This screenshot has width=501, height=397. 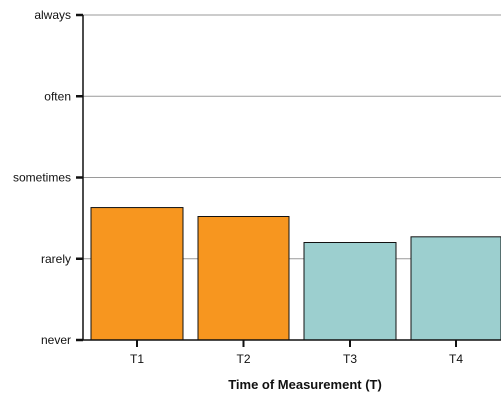 What do you see at coordinates (52, 15) in the screenshot?
I see `y-tick-label-always: always` at bounding box center [52, 15].